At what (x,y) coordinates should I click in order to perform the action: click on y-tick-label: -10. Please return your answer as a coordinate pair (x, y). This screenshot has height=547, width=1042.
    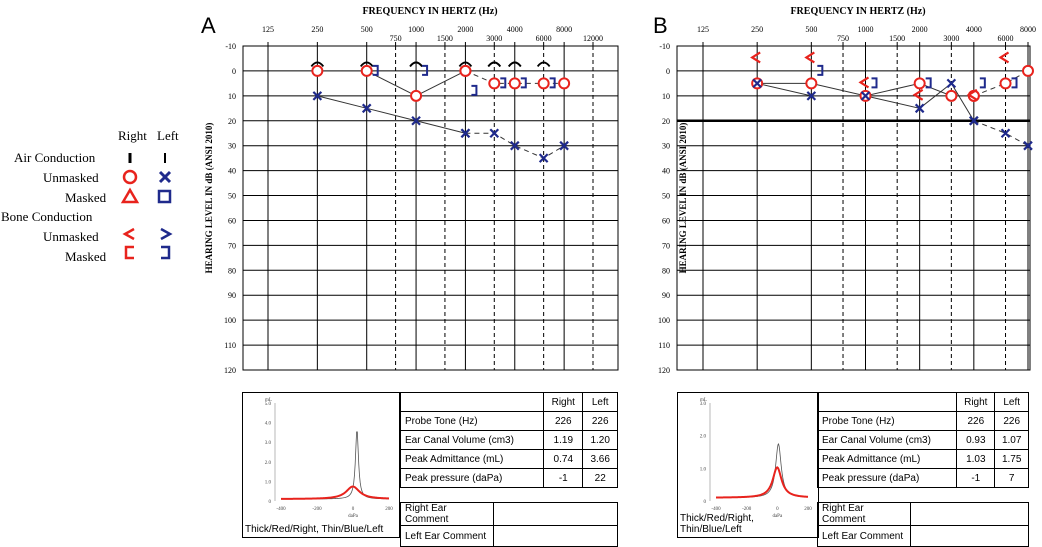
    Looking at the image, I should click on (664, 46).